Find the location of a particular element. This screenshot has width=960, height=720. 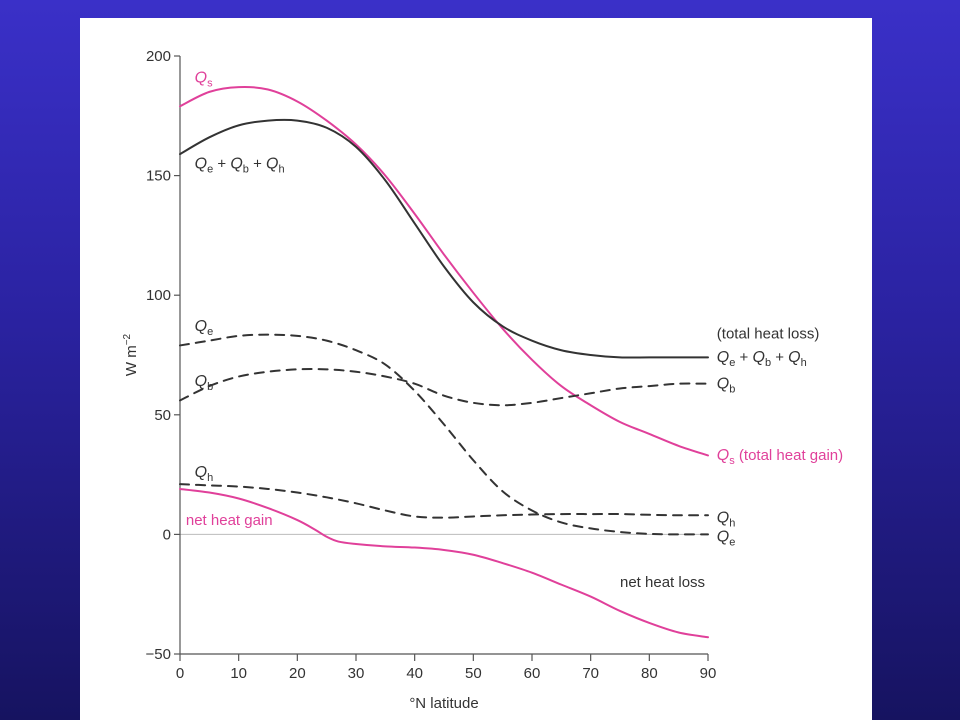

y-tick-label: 0 is located at coordinates (167, 534).